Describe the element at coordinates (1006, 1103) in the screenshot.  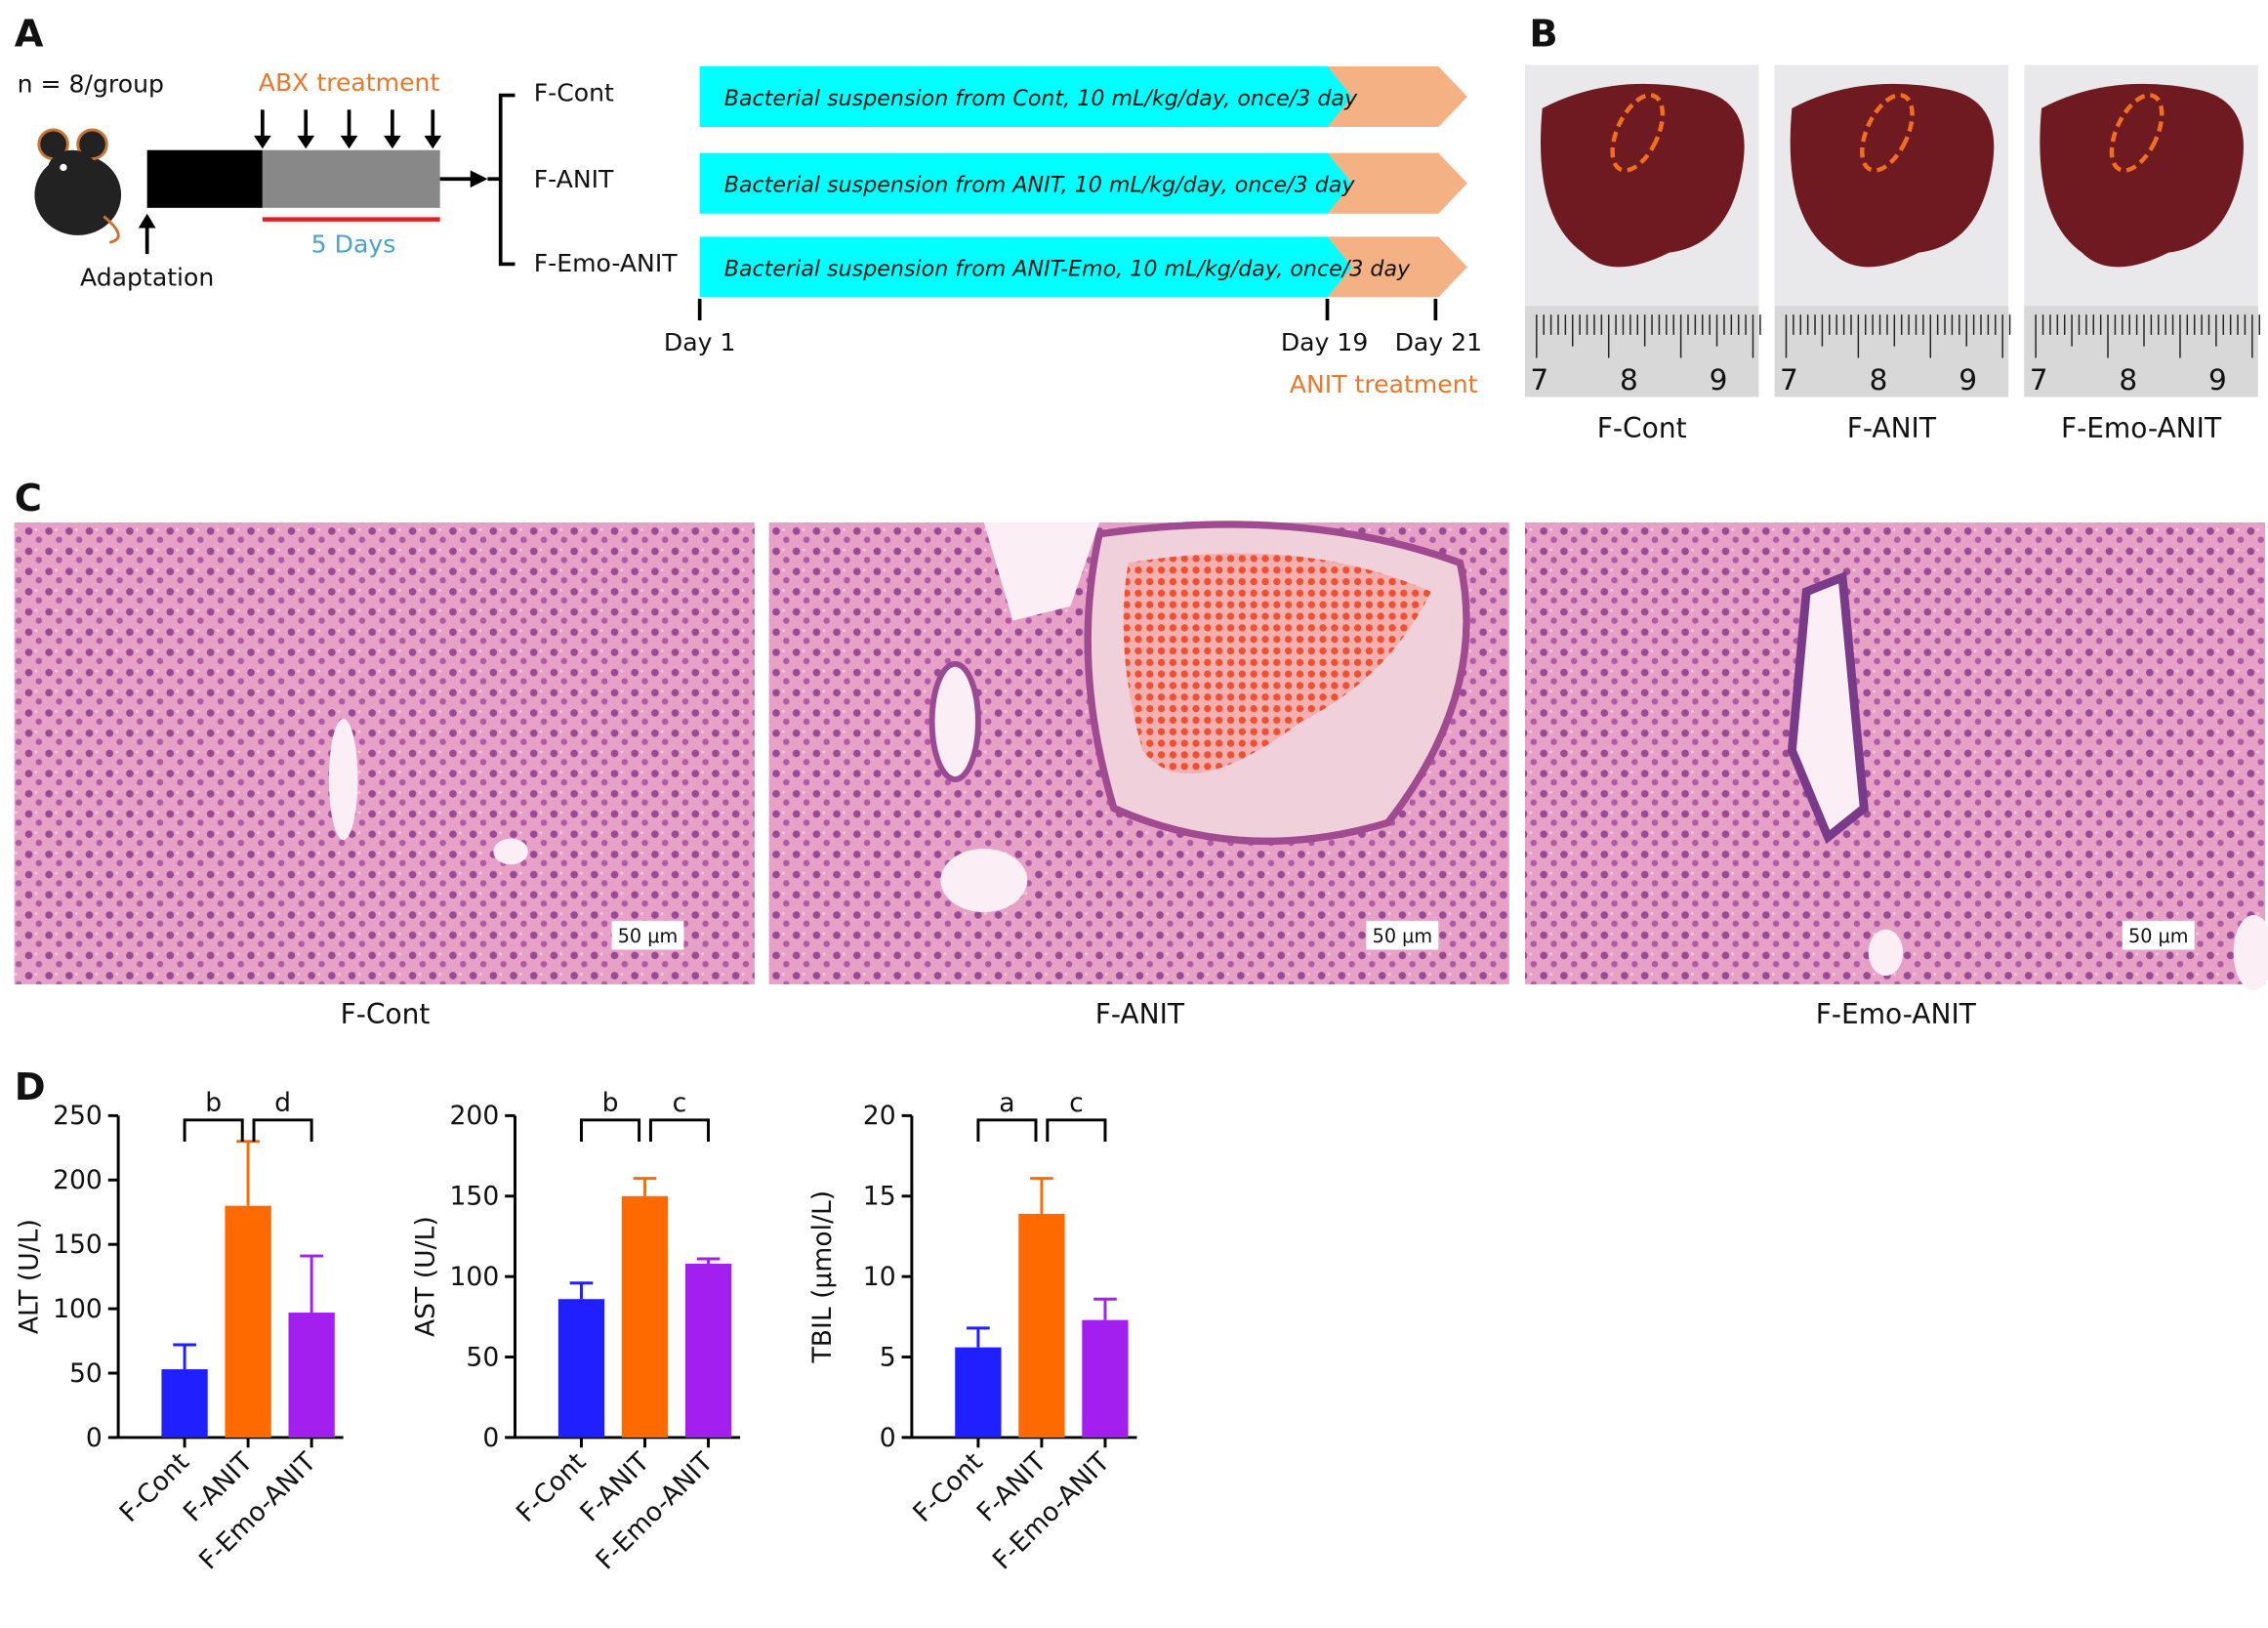
I see `significance-label: a` at that location.